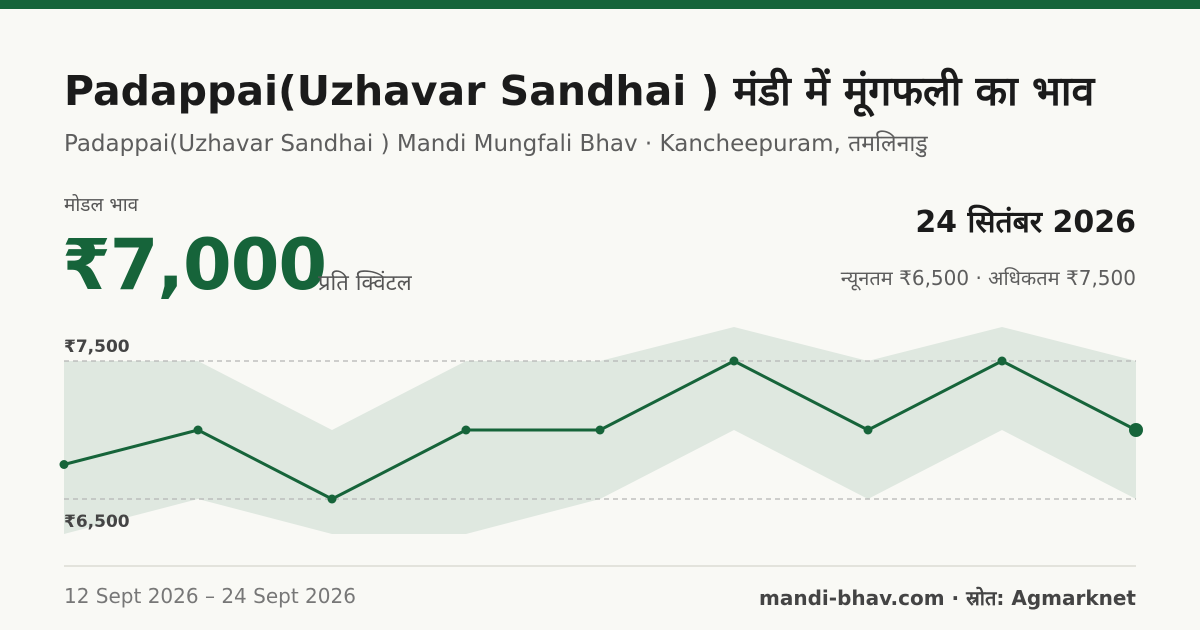  I want to click on footer-divider, so click(600, 566).